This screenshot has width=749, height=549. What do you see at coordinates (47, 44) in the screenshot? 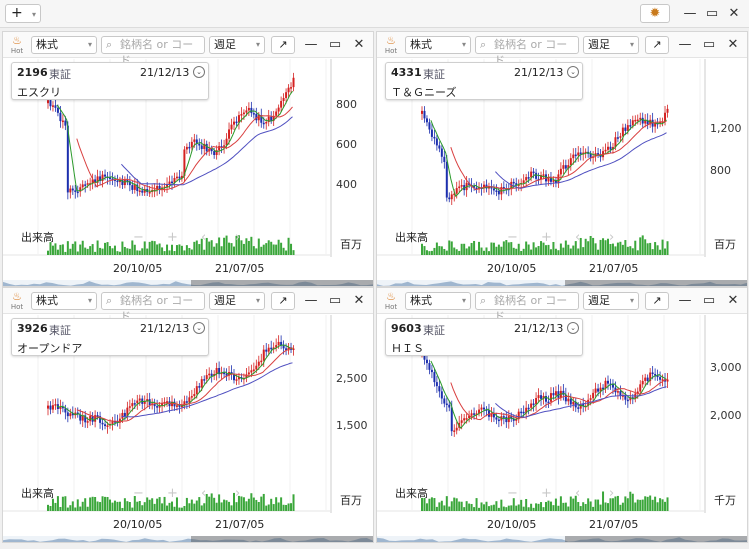
I see `market-label: 株式` at bounding box center [47, 44].